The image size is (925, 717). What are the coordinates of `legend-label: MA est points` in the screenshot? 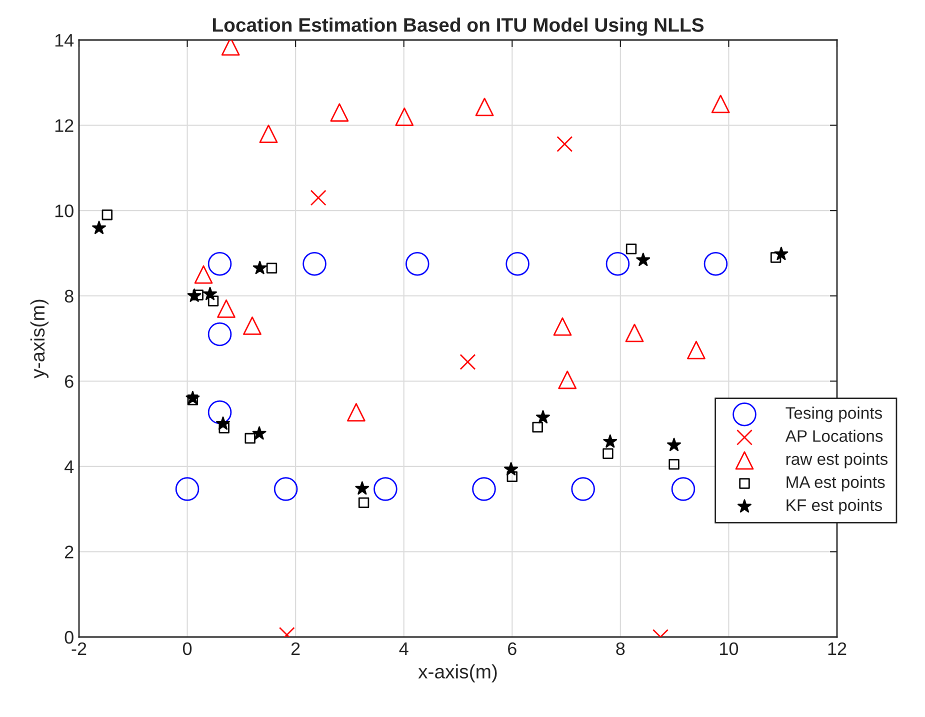 It's located at (835, 484).